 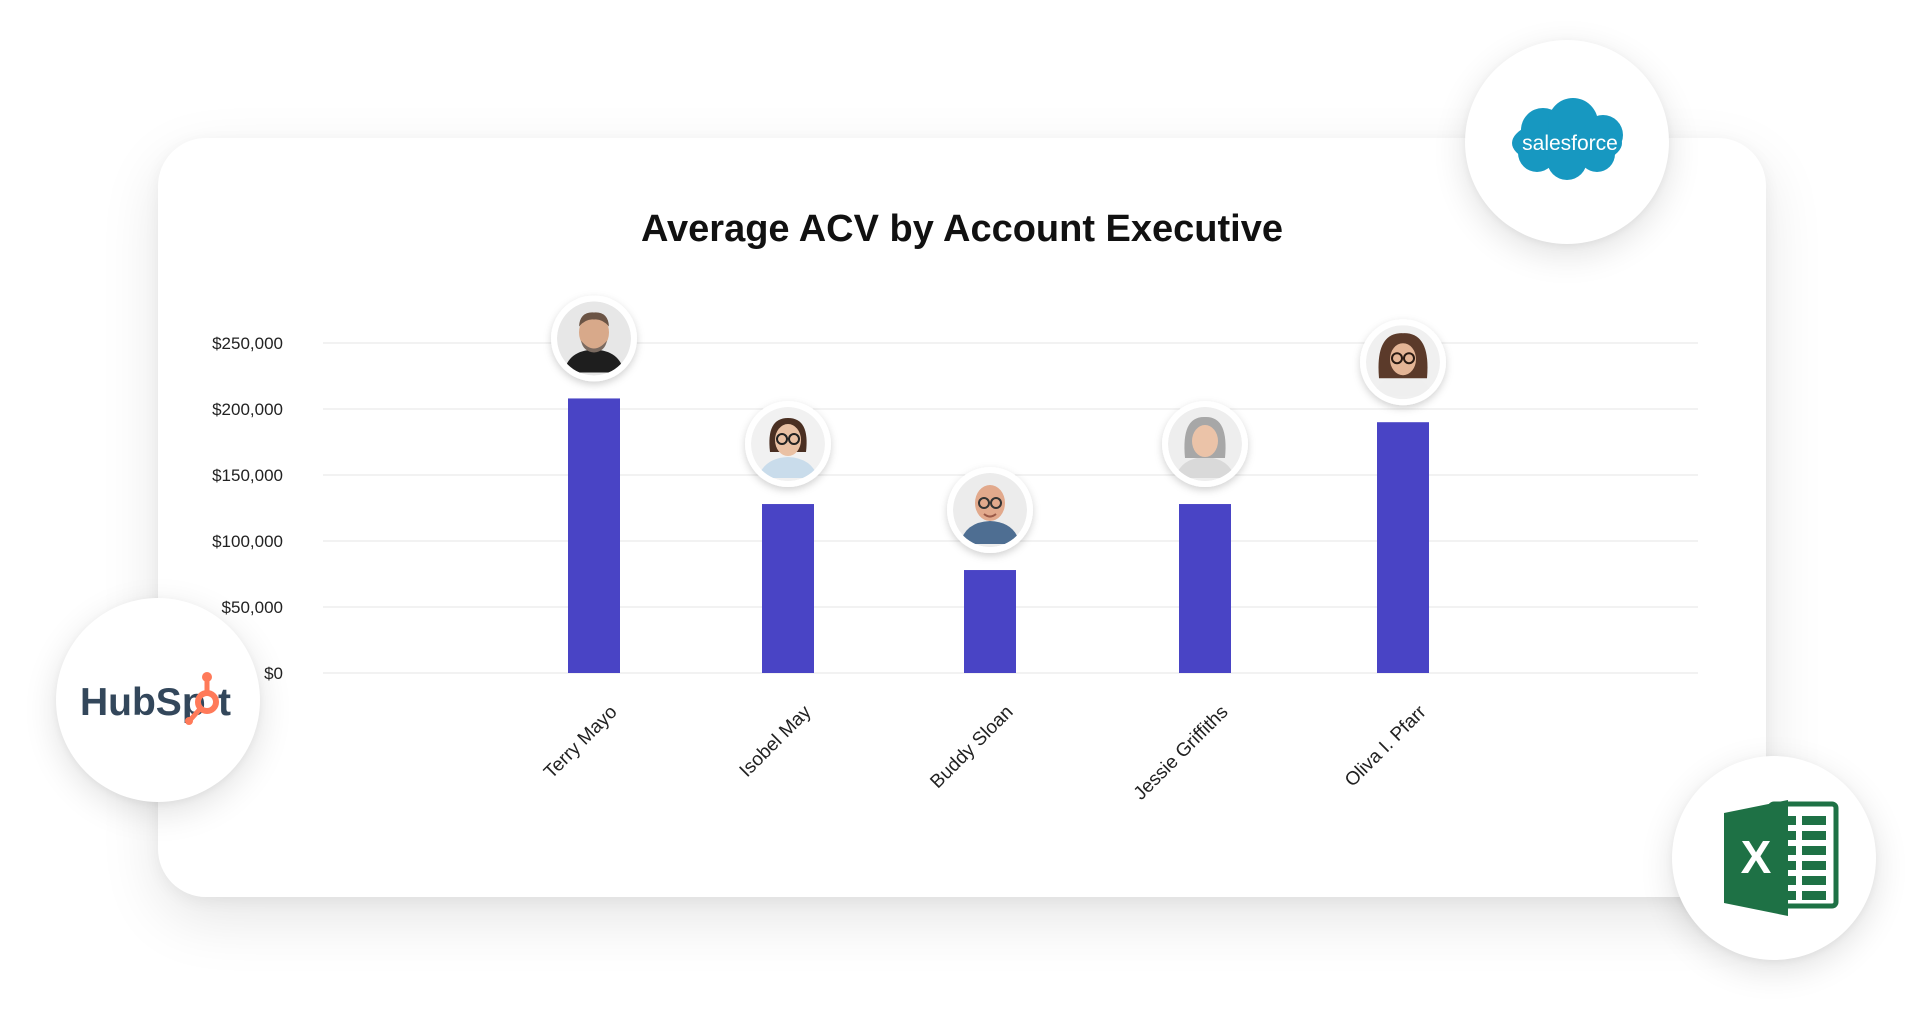 I want to click on y-tick-label: $50,000, so click(x=252, y=607).